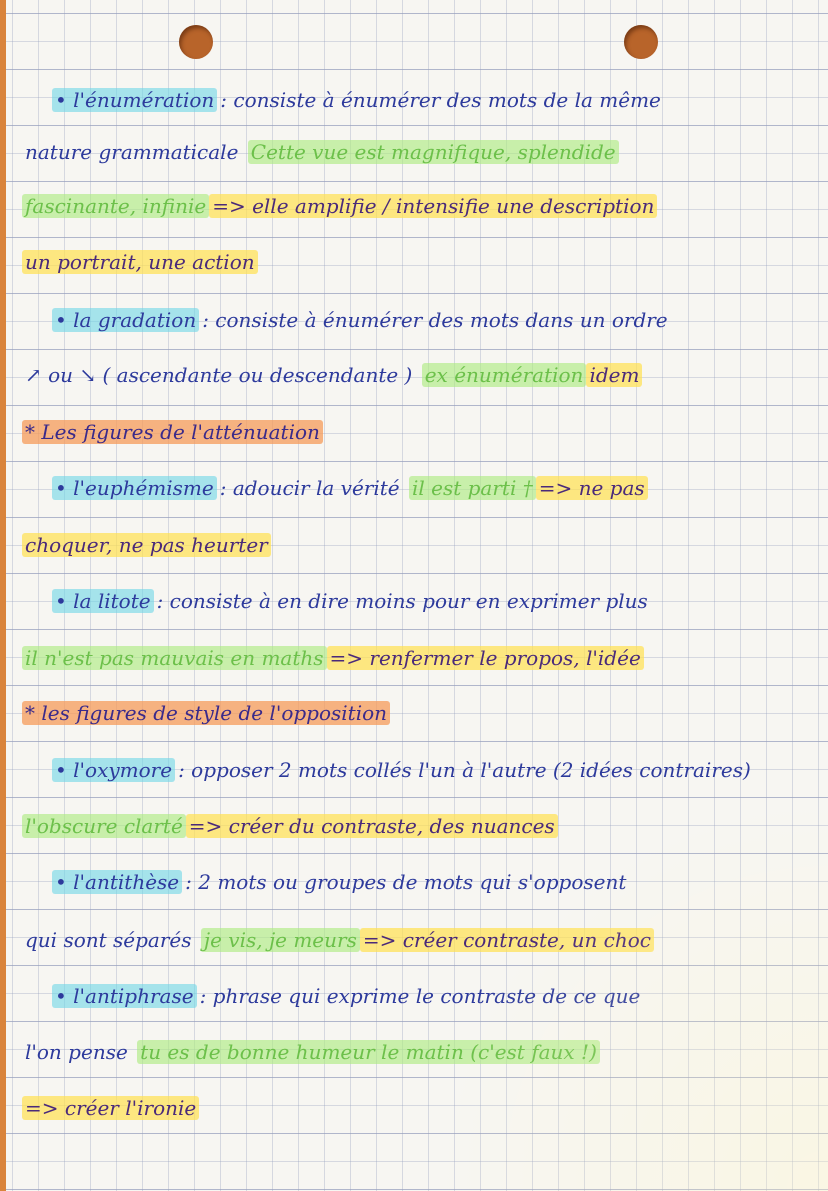  I want to click on highlighted-text-yellow: choquer, ne pas heurter, so click(146, 545).